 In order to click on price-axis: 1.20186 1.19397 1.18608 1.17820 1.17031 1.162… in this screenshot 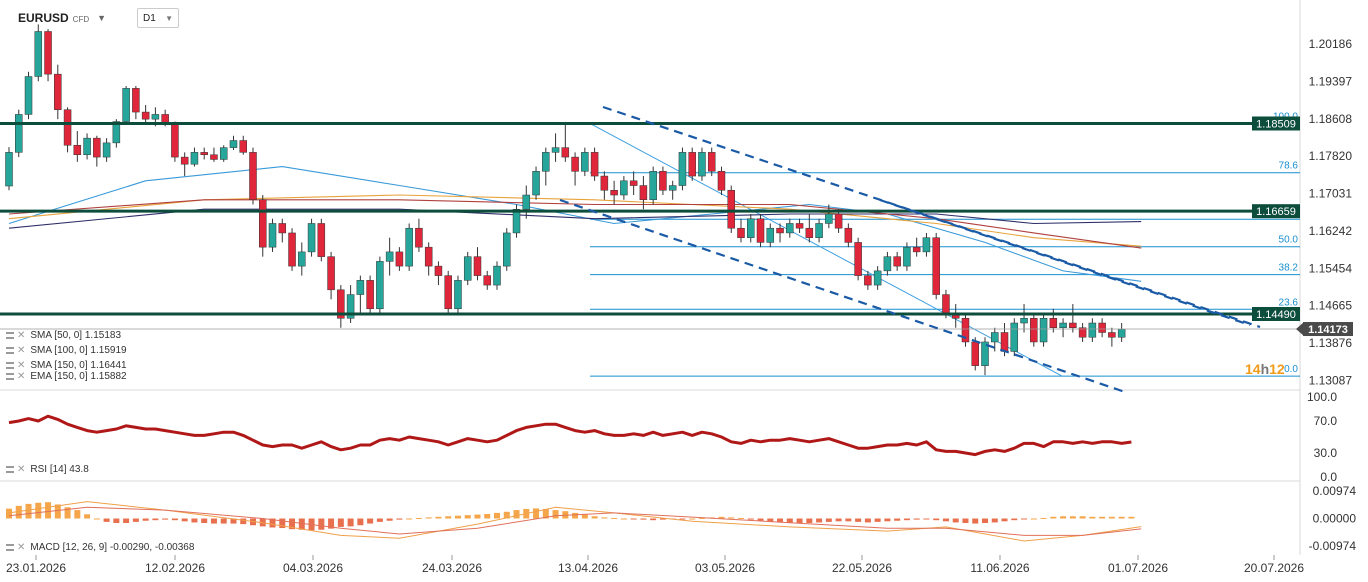, I will do `click(1331, 212)`.